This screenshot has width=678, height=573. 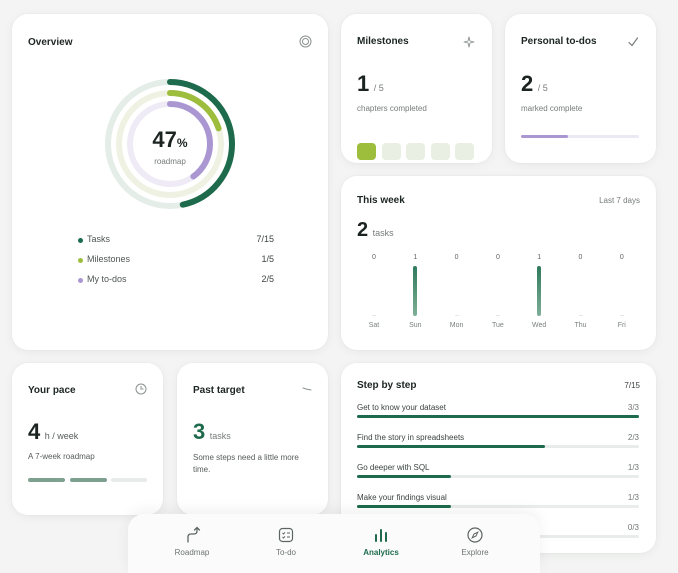 What do you see at coordinates (199, 431) in the screenshot?
I see `past-number: 3` at bounding box center [199, 431].